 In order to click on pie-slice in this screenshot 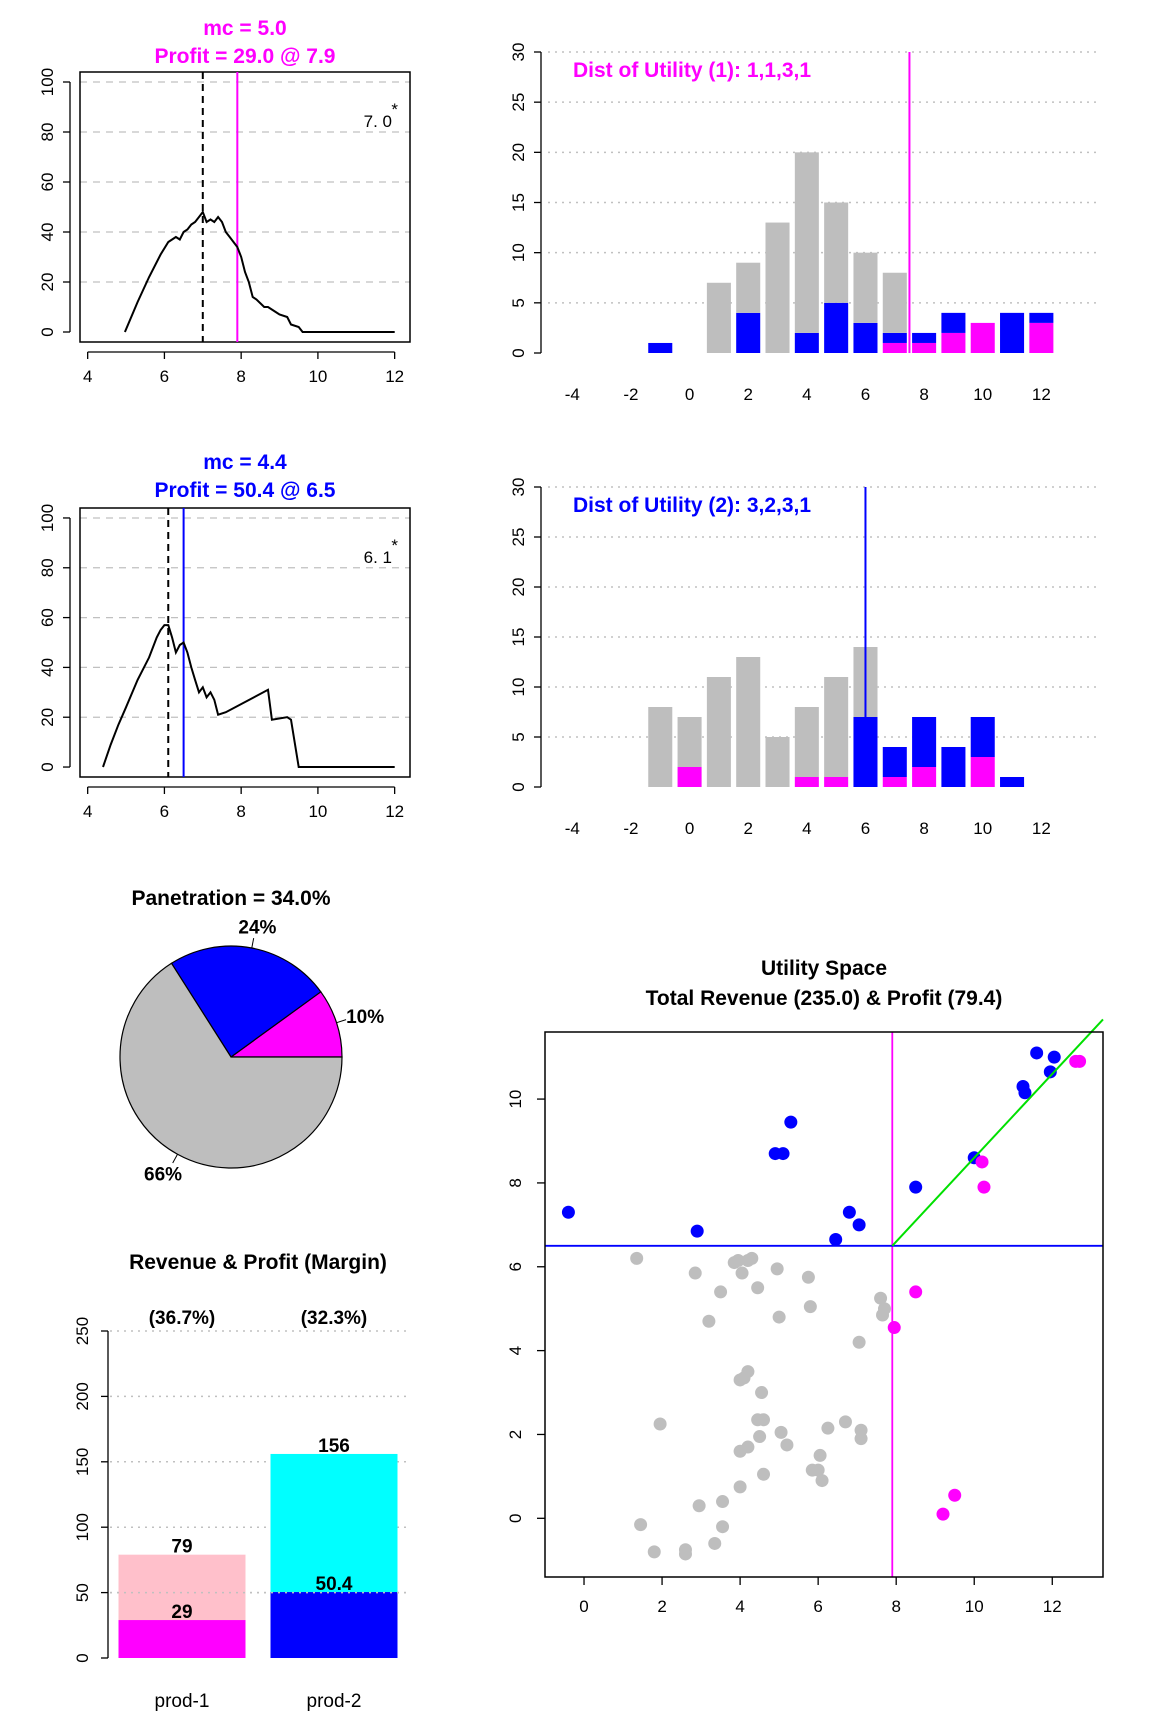, I will do `click(246, 1001)`.